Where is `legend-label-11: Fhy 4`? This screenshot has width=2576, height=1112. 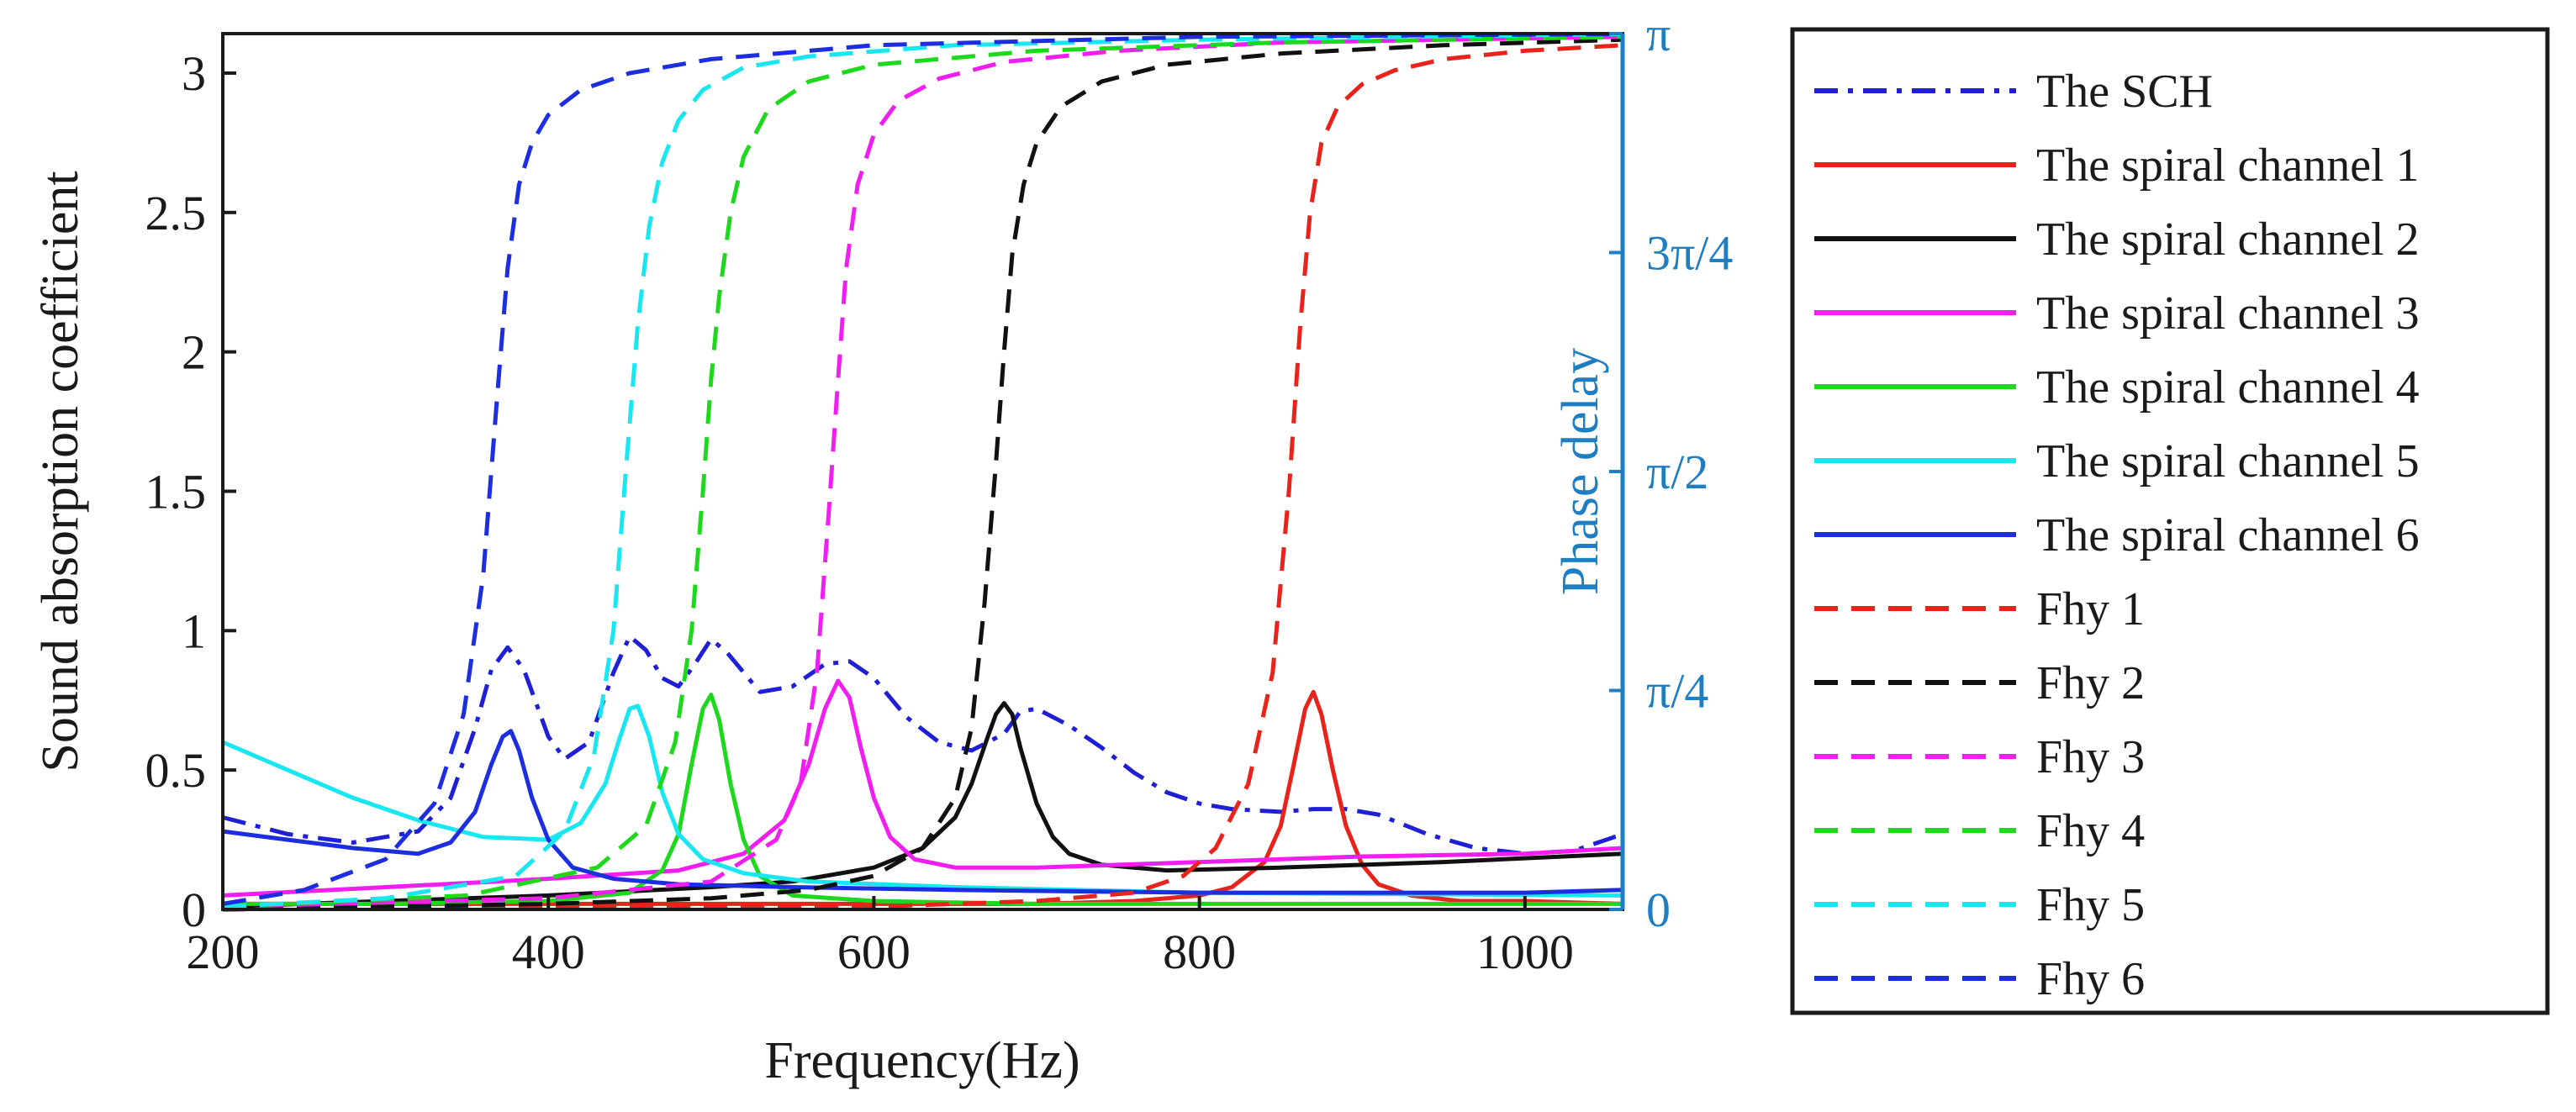 legend-label-11: Fhy 4 is located at coordinates (2090, 831).